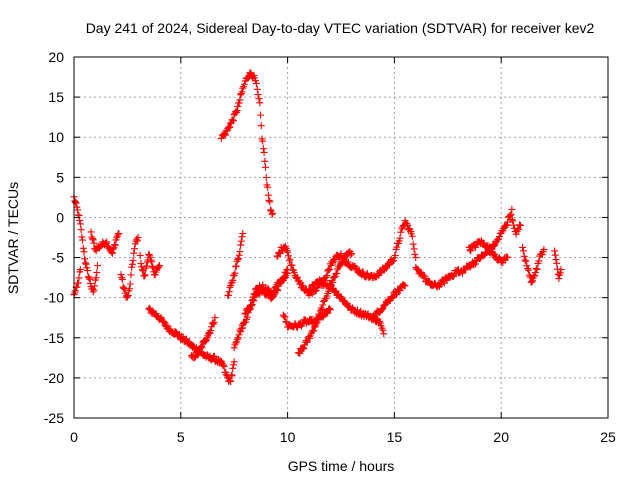  Describe the element at coordinates (501, 437) in the screenshot. I see `x-tick-label: 20` at that location.